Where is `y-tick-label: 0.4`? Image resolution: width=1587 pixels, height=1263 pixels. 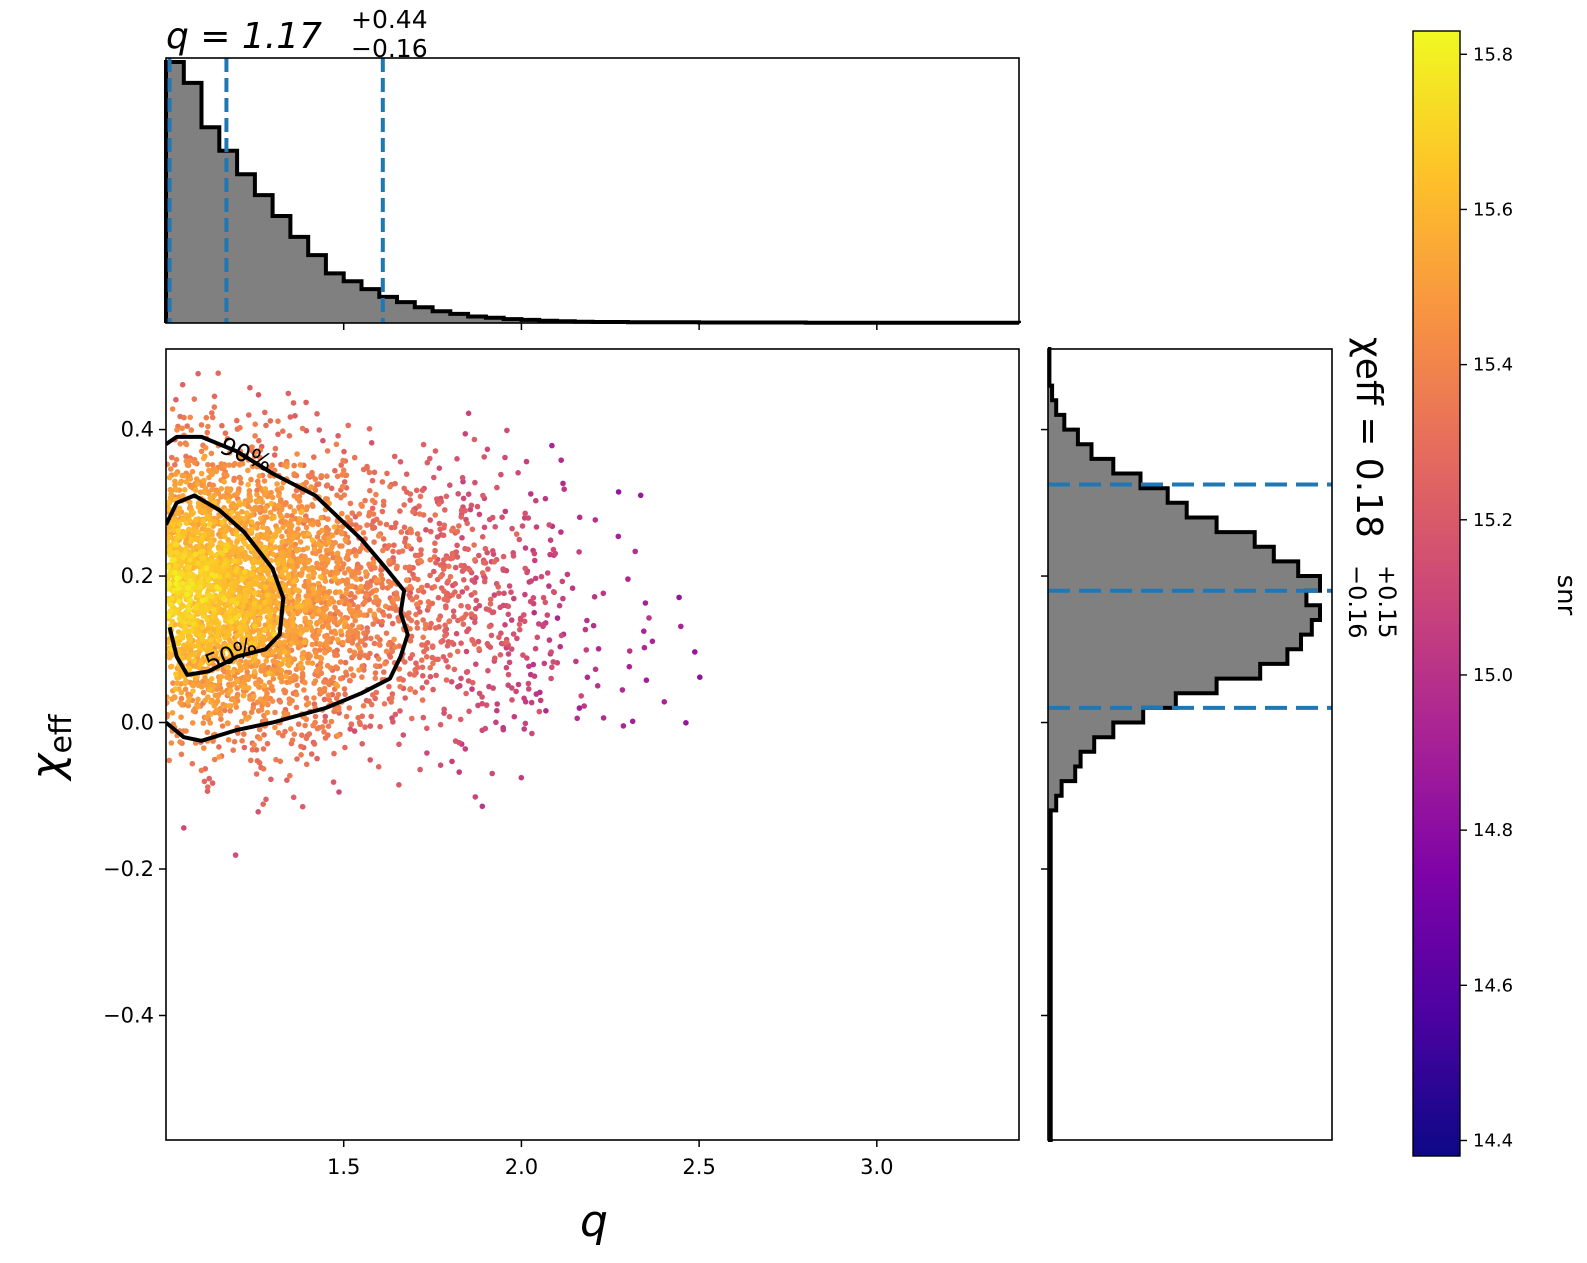
y-tick-label: 0.4 is located at coordinates (137, 430).